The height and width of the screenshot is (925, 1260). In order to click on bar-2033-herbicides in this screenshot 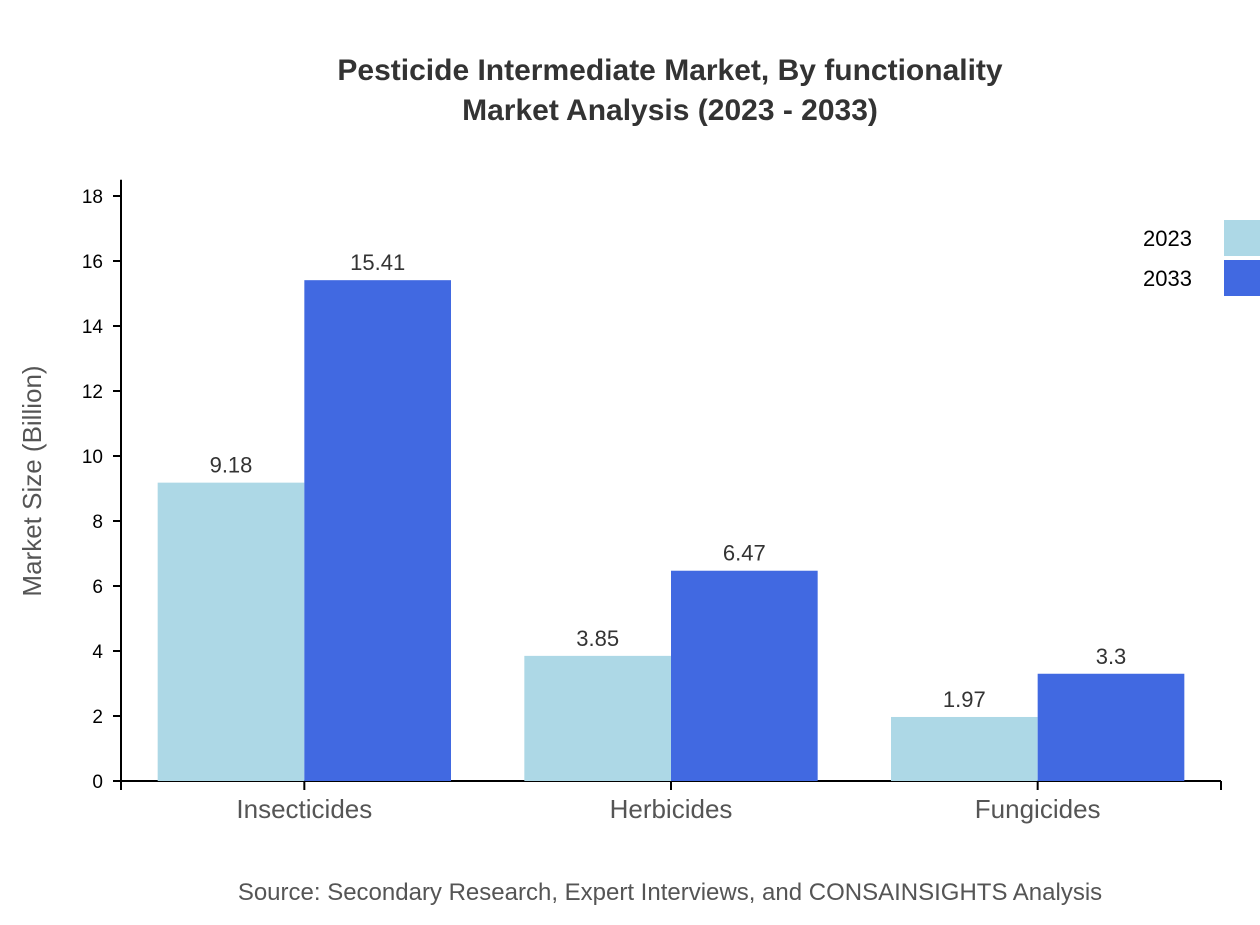, I will do `click(744, 675)`.